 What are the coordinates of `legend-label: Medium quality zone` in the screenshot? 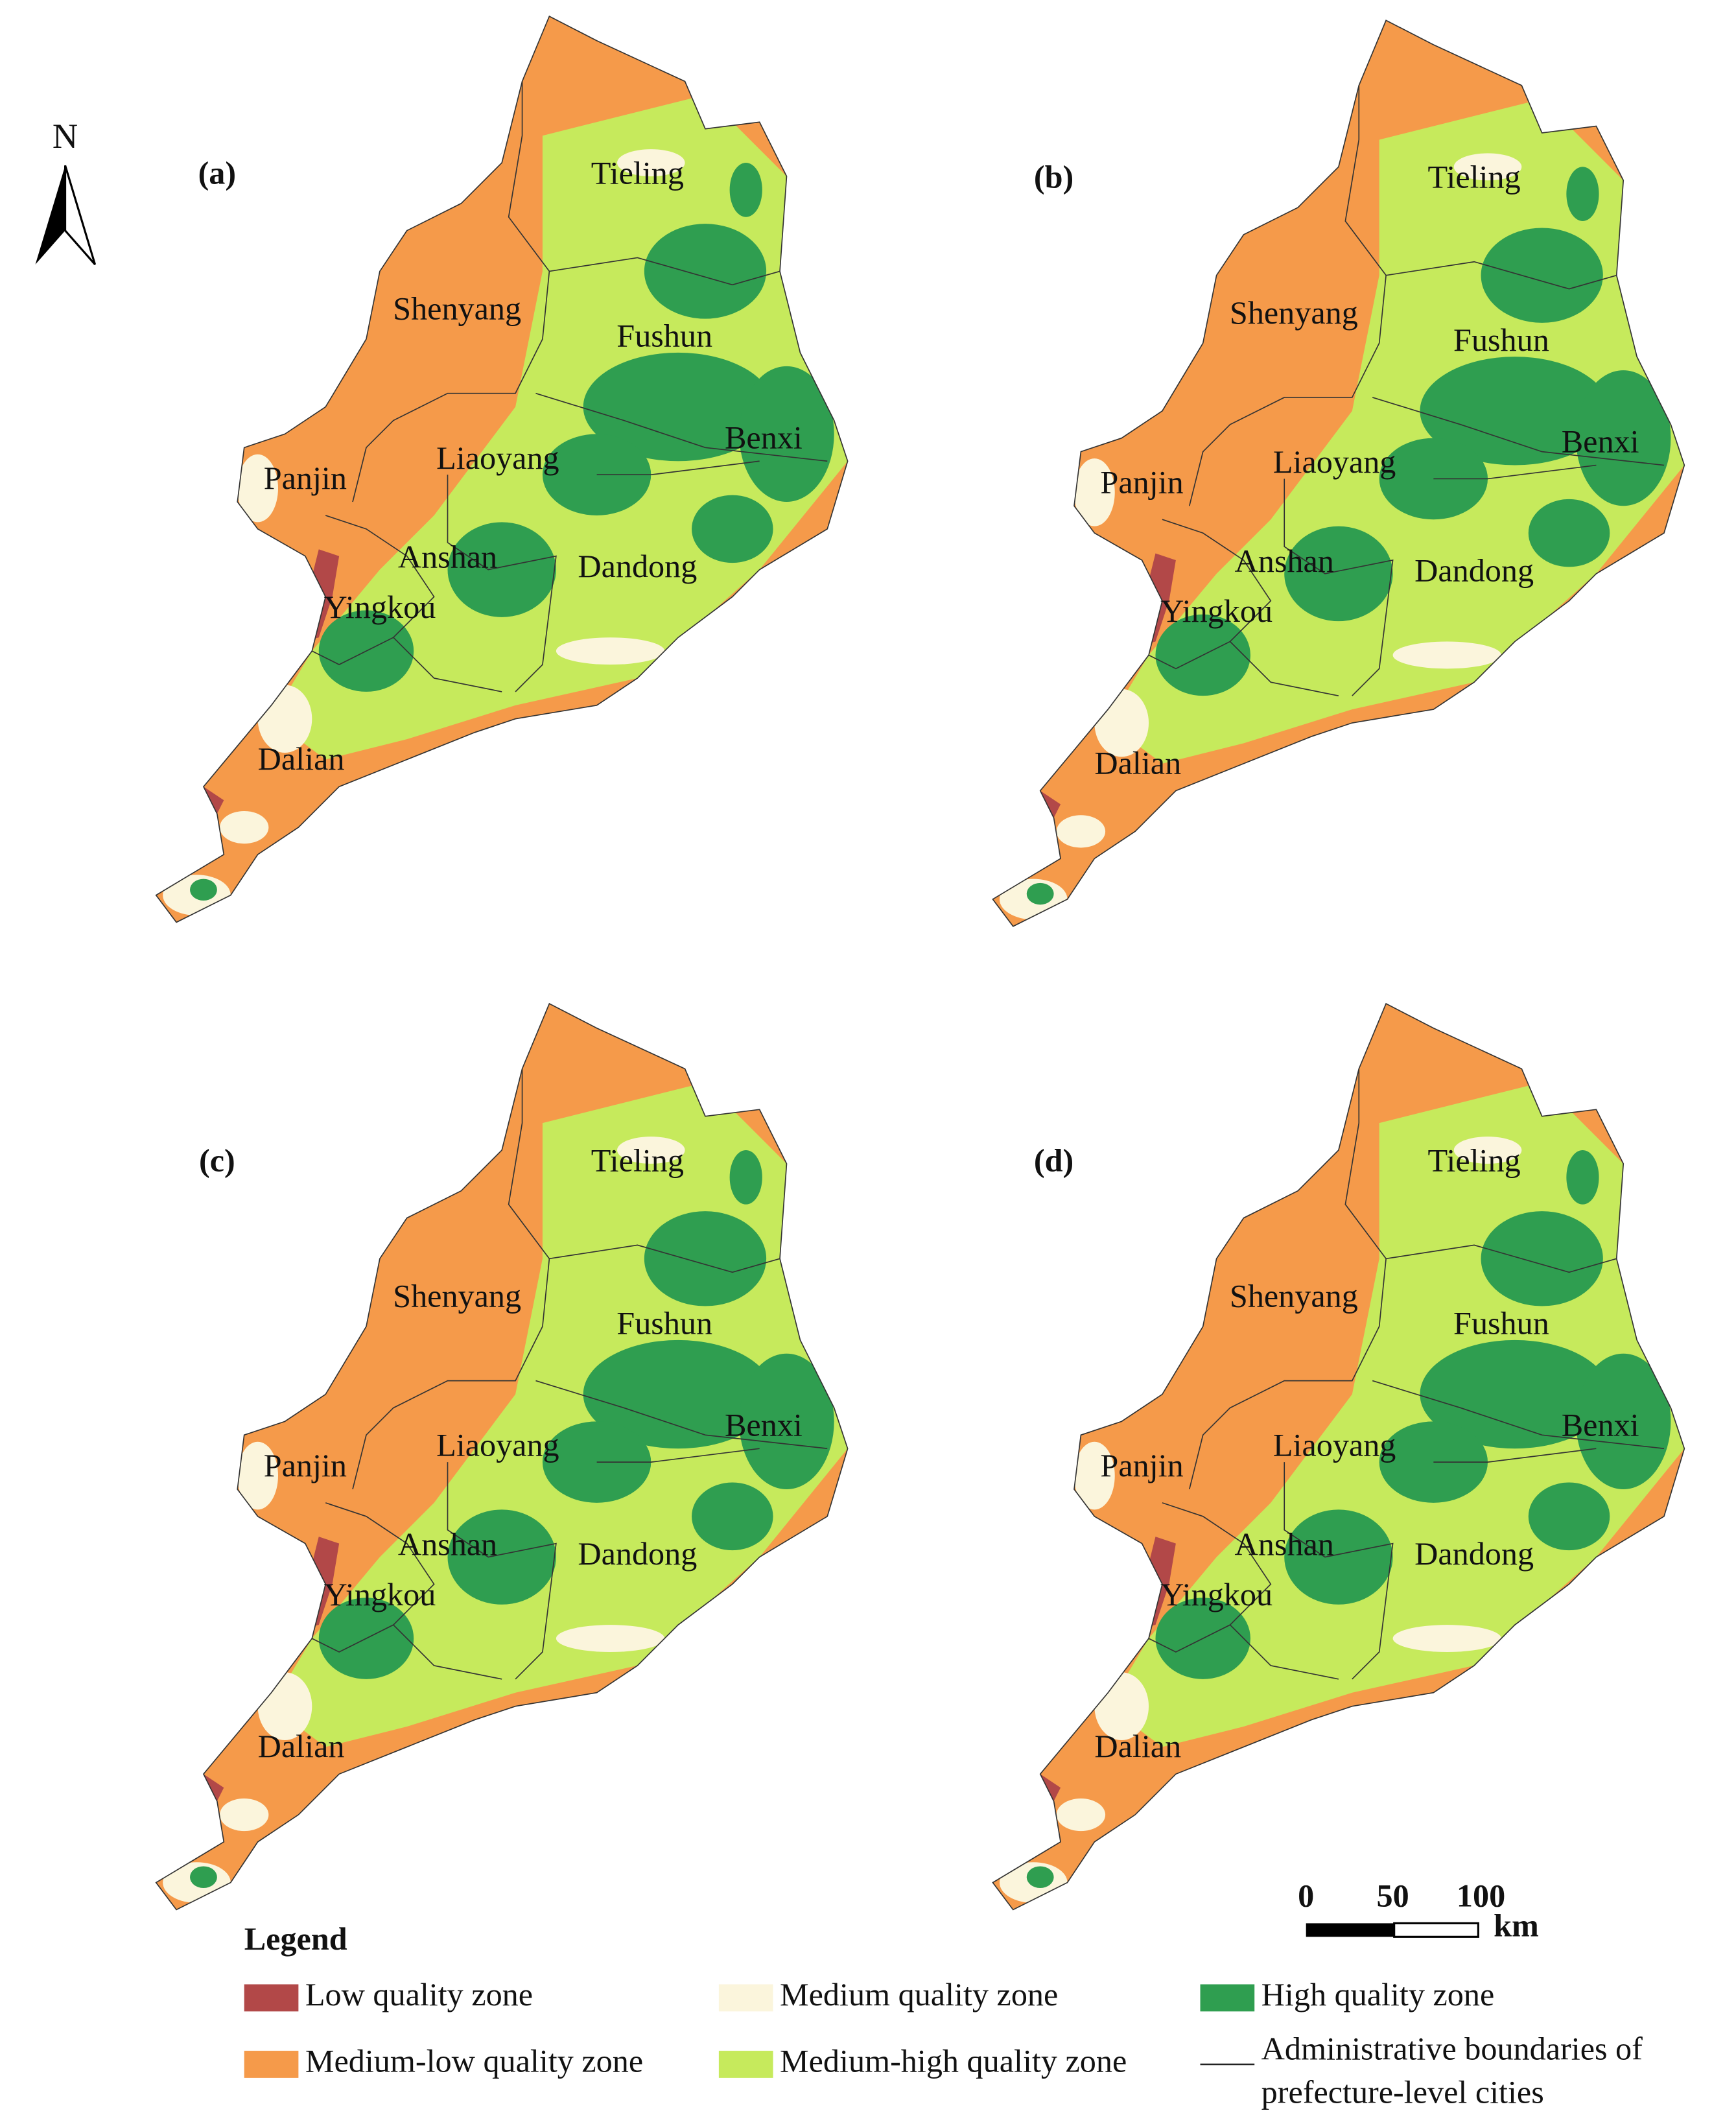 It's located at (919, 1994).